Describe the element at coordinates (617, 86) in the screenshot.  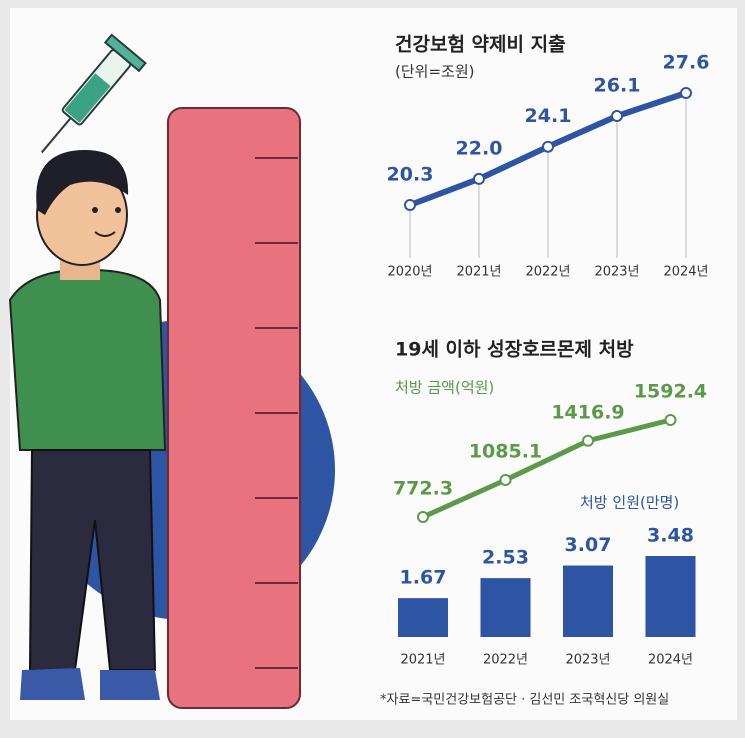
I see `value-label: 26.1` at that location.